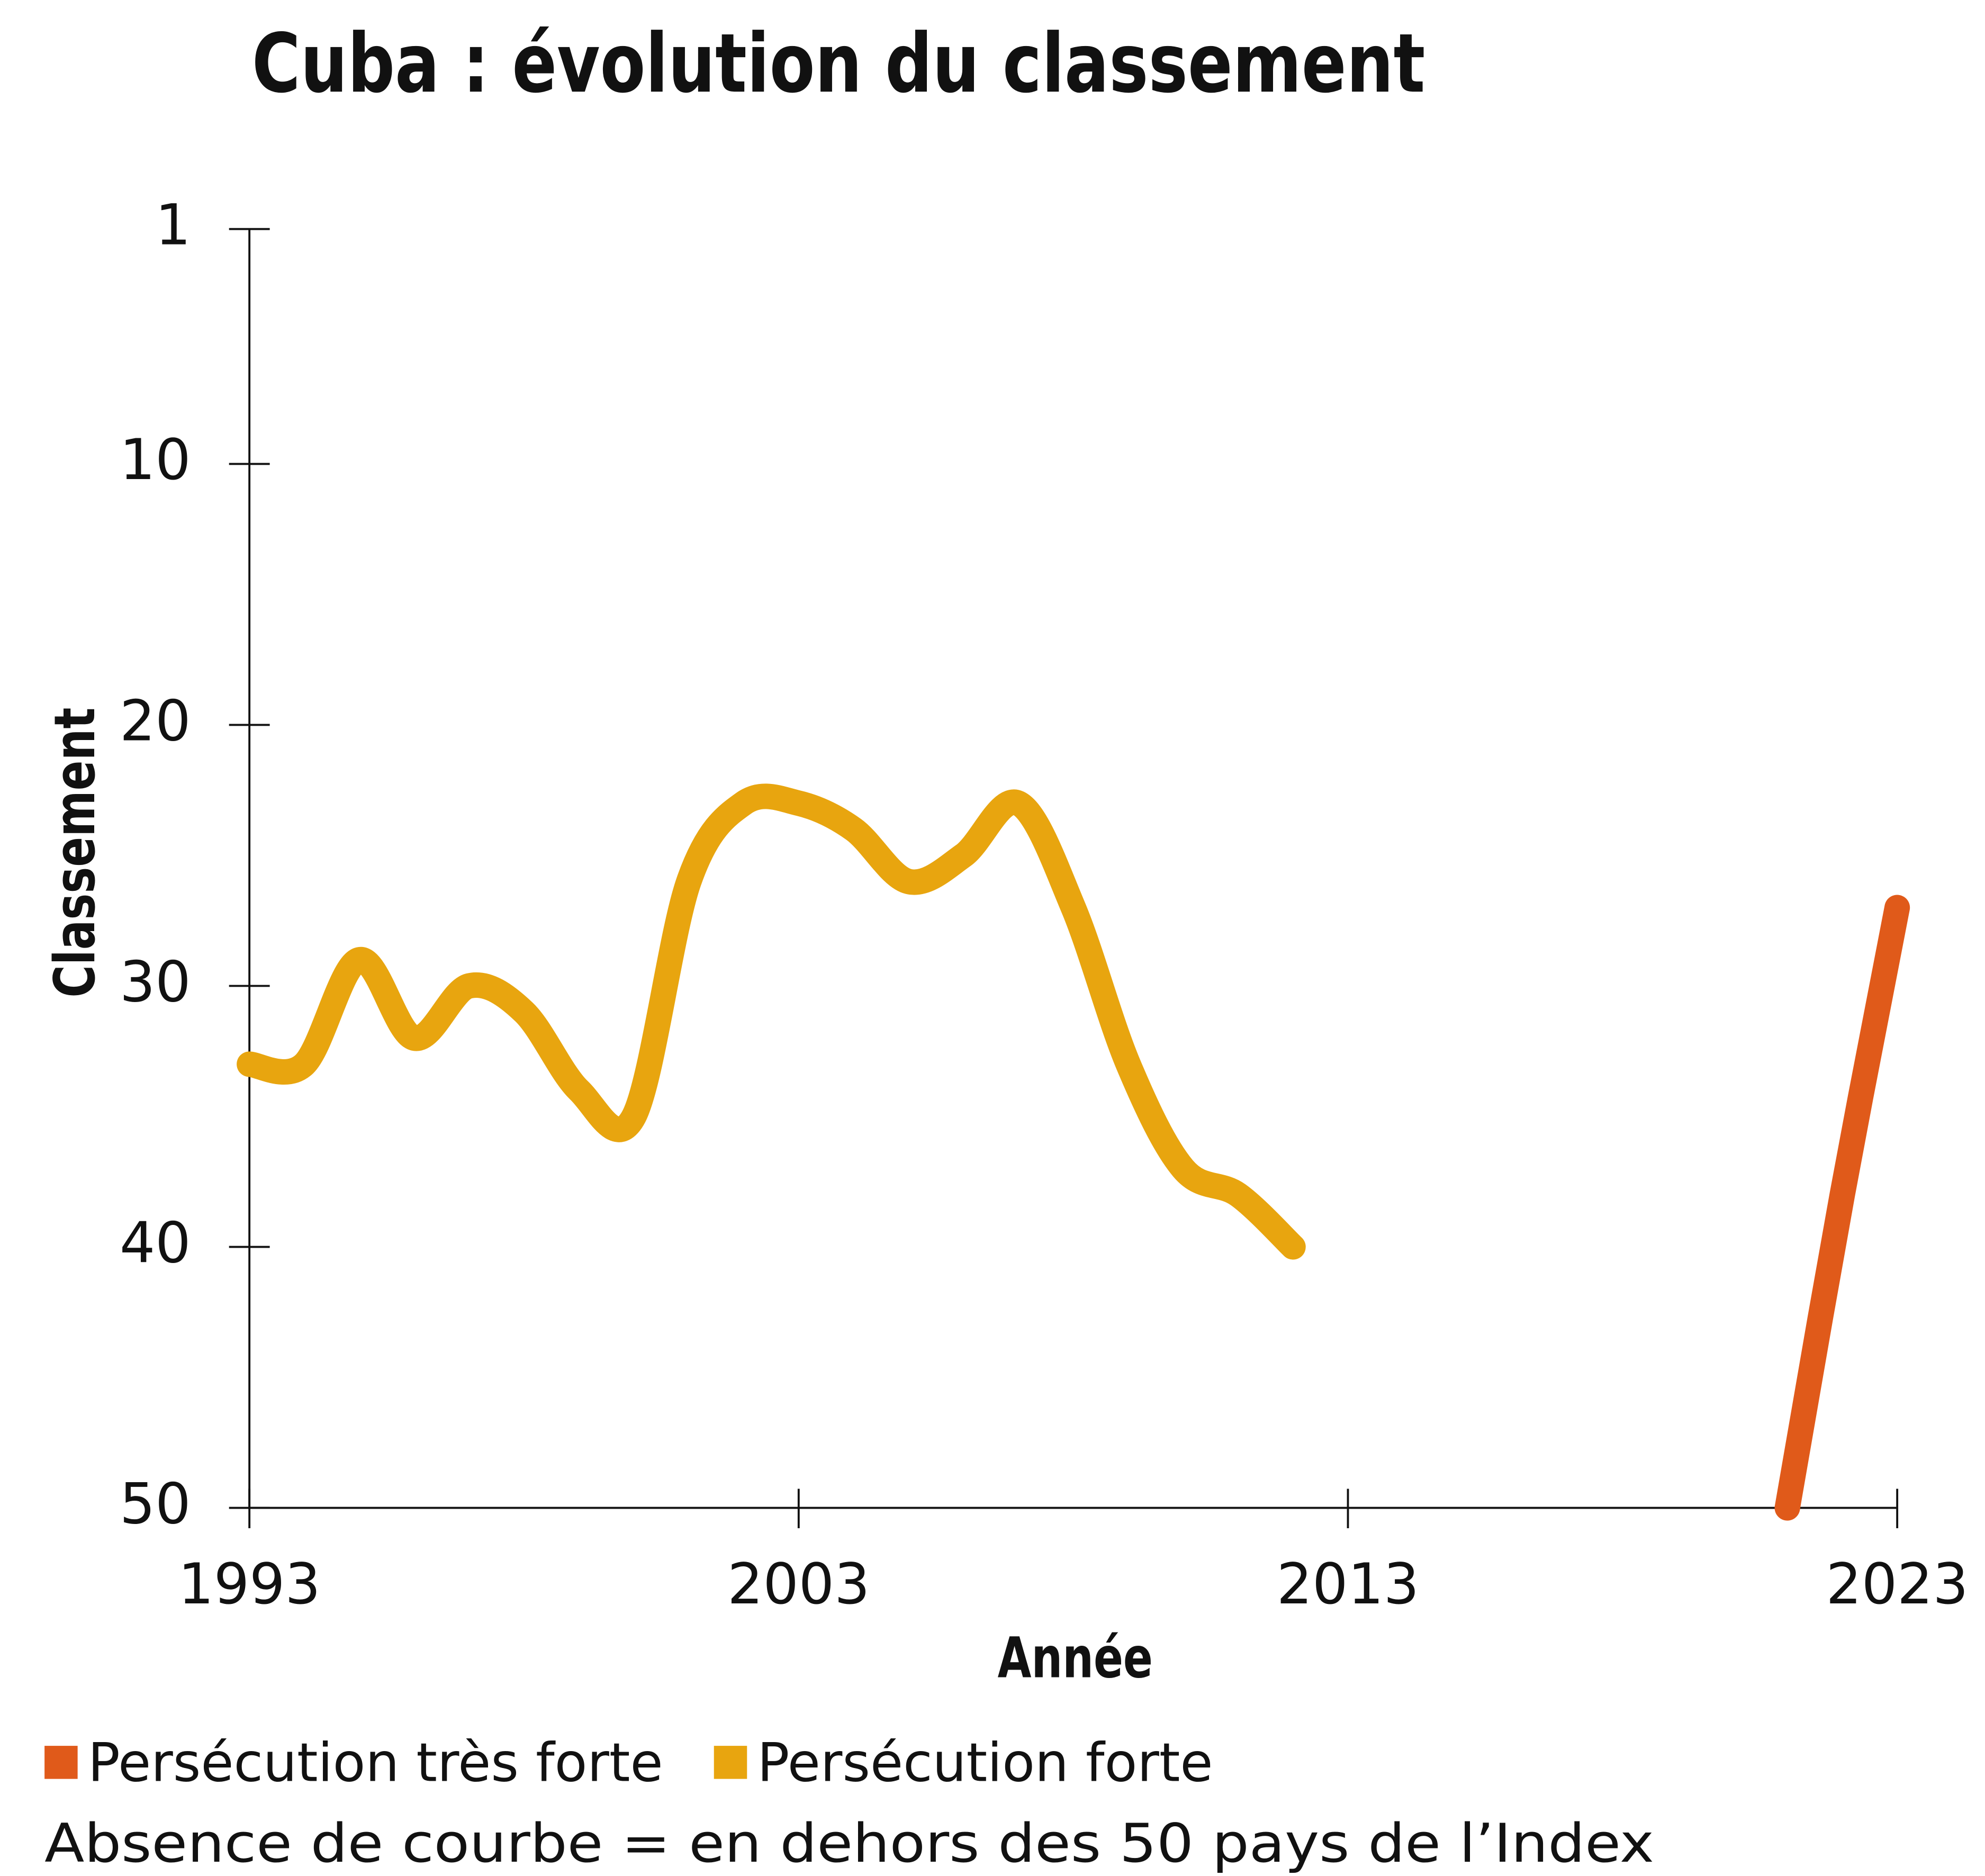 The height and width of the screenshot is (1876, 1985). I want to click on y-tick-label: 20, so click(155, 720).